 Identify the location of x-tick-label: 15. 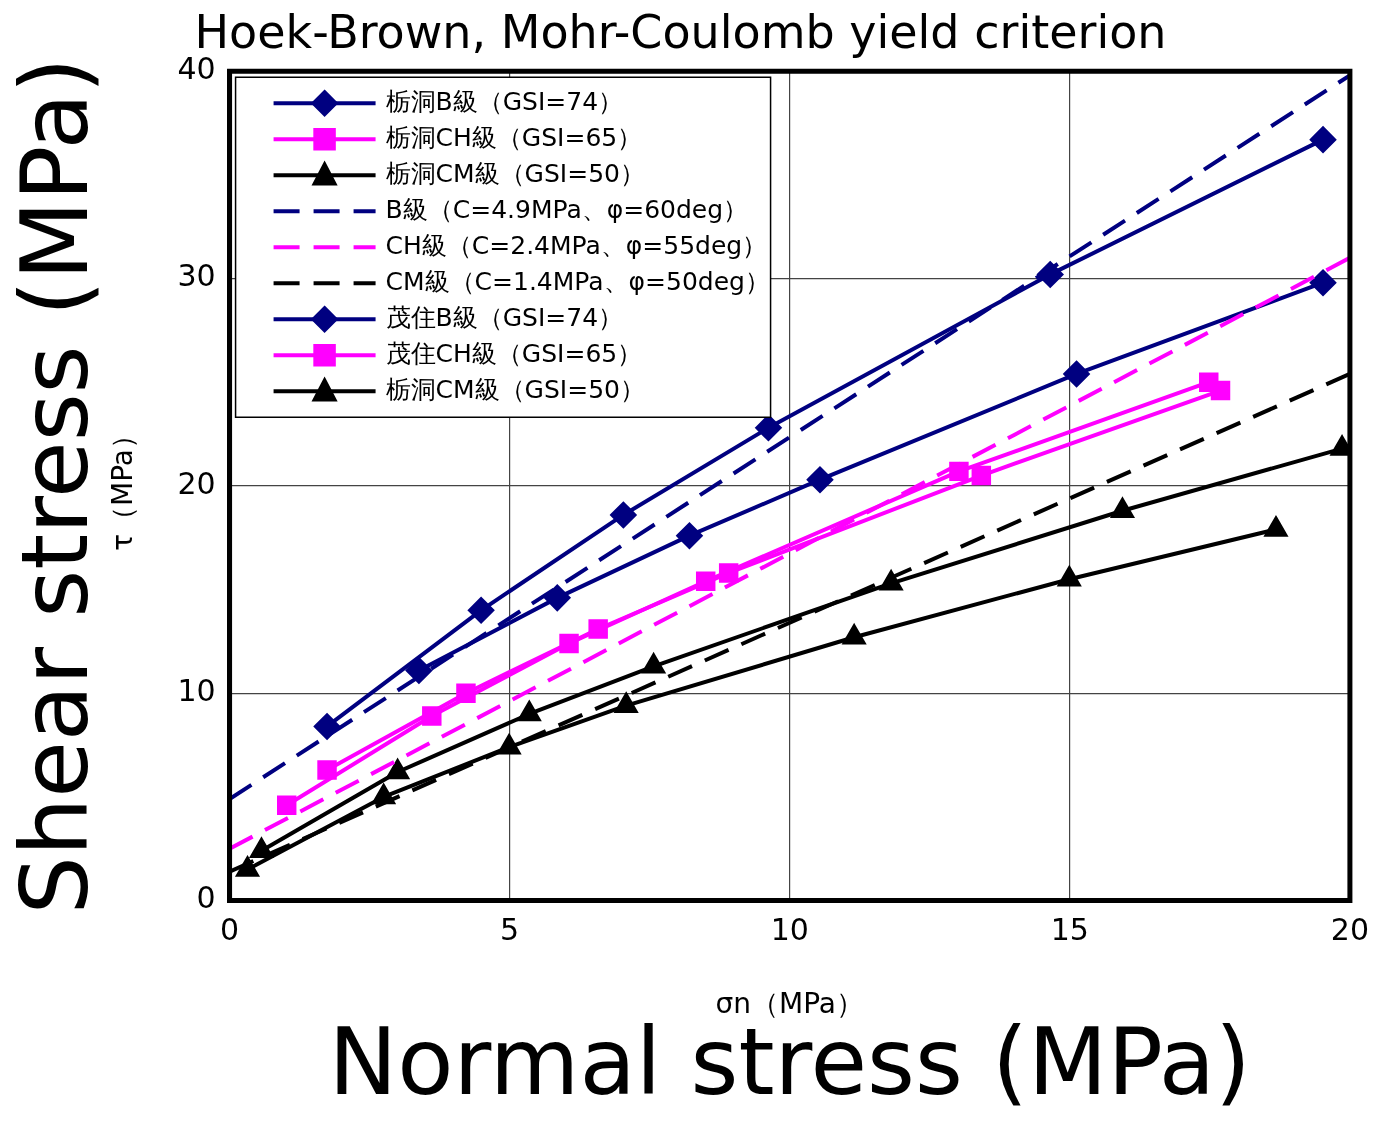
(1069, 930).